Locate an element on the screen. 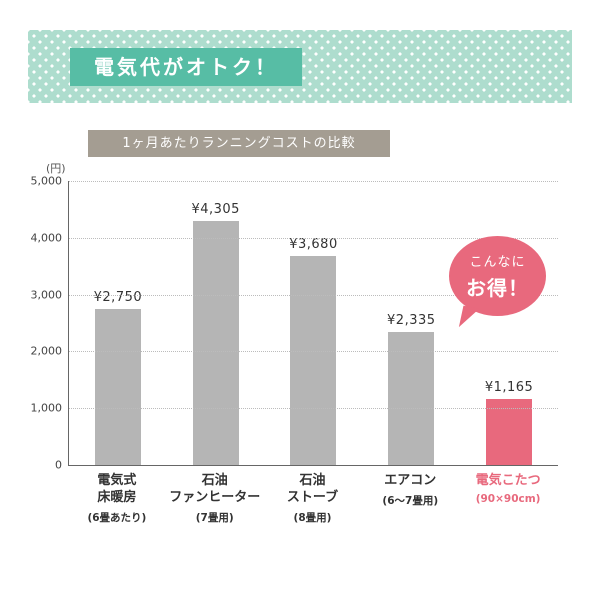 The width and height of the screenshot is (600, 594). y-tick-label: 2,000 is located at coordinates (46, 351).